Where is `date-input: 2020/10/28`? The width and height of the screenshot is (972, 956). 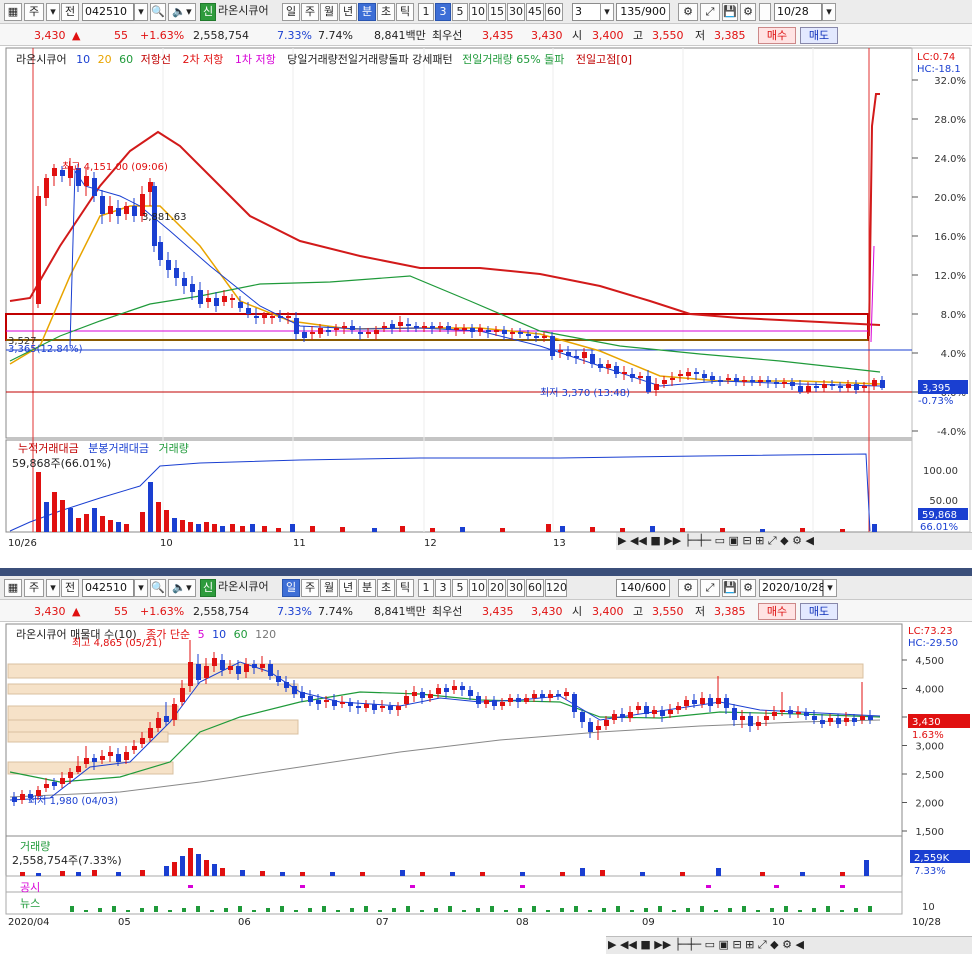
date-input: 2020/10/28 is located at coordinates (792, 588).